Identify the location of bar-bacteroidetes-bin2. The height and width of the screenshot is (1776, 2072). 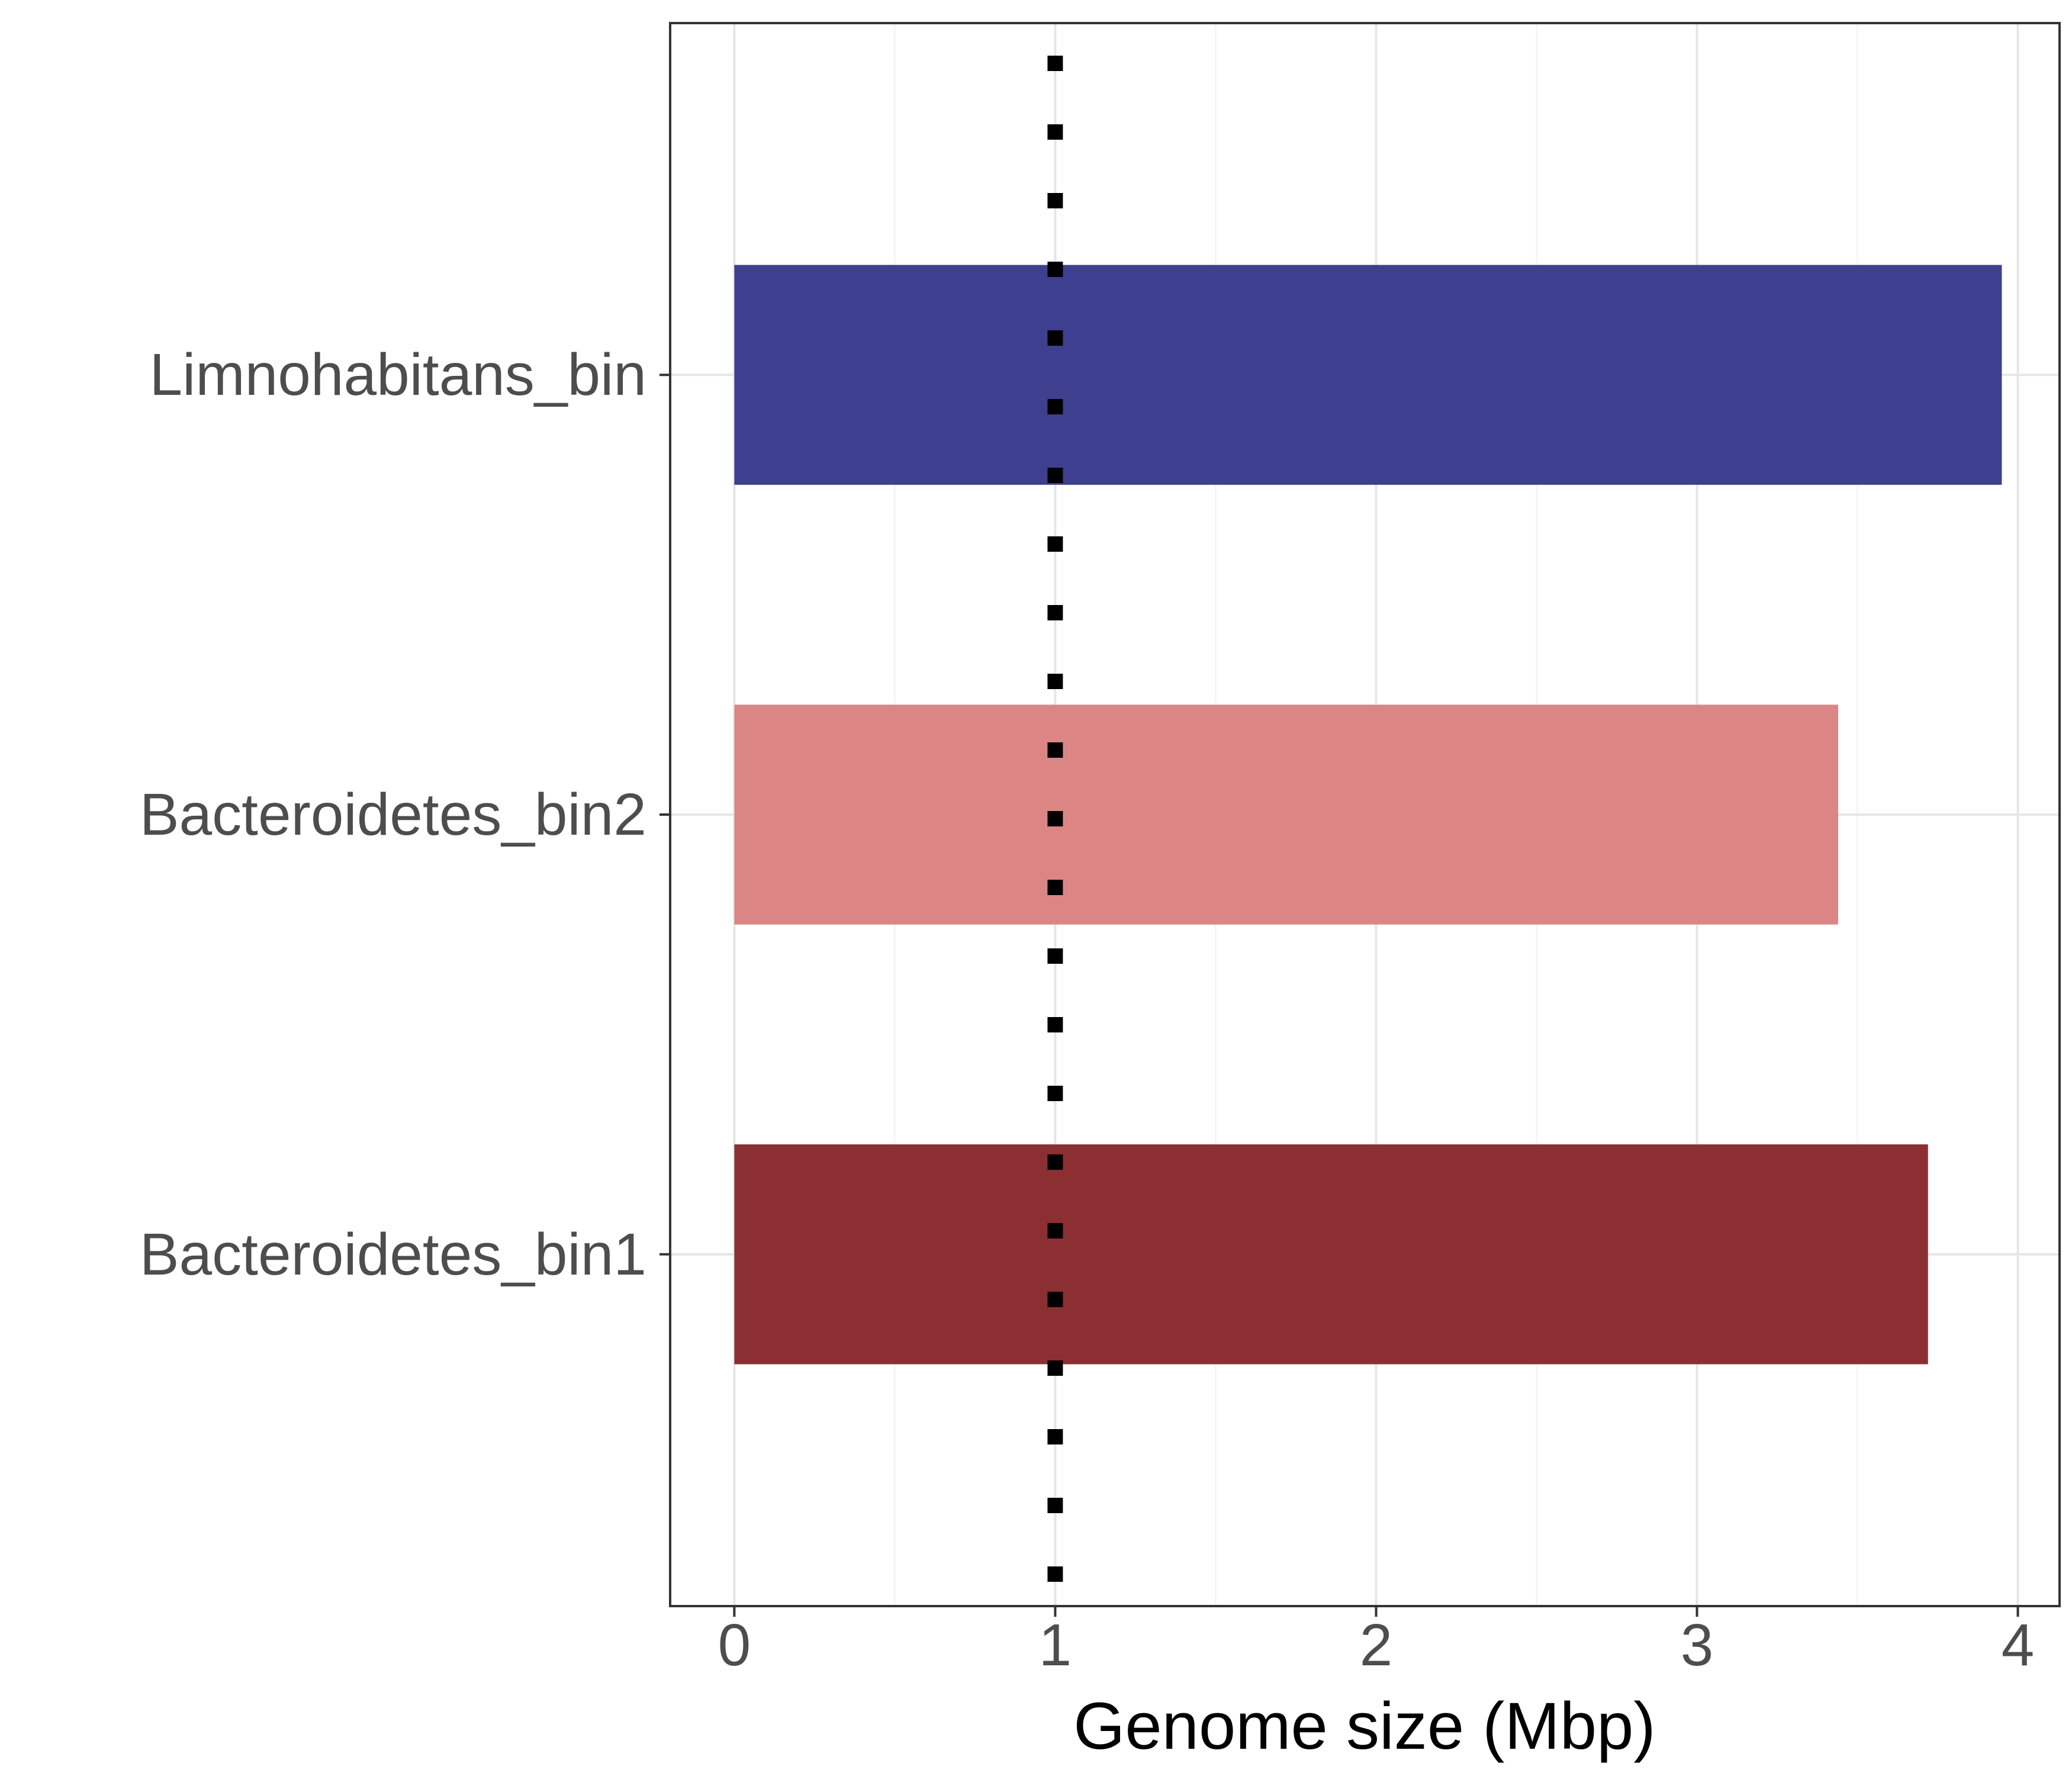
(1286, 814).